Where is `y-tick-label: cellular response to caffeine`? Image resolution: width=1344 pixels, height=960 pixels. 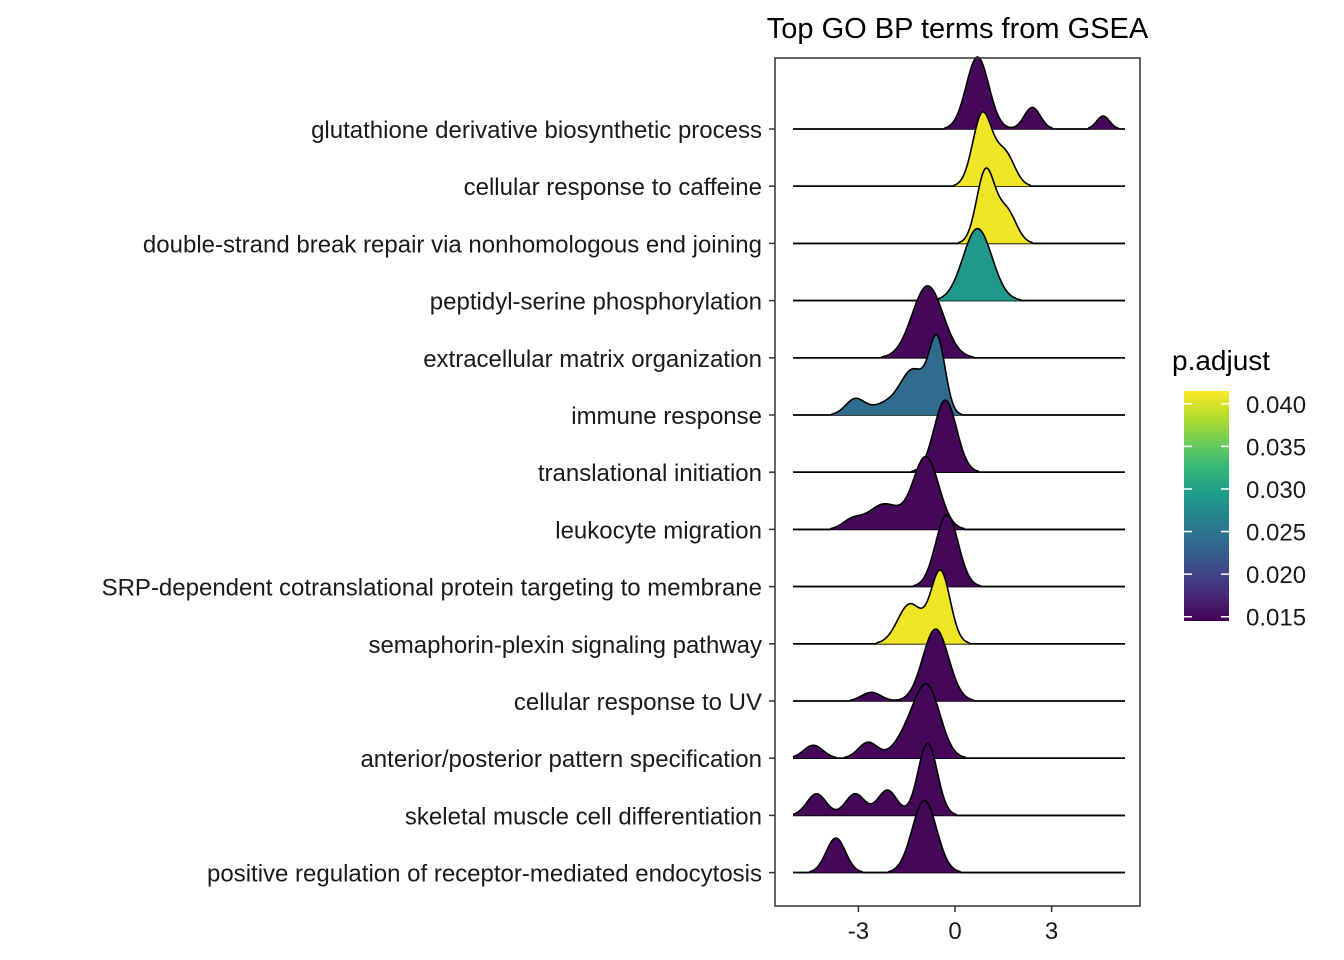
y-tick-label: cellular response to caffeine is located at coordinates (613, 187).